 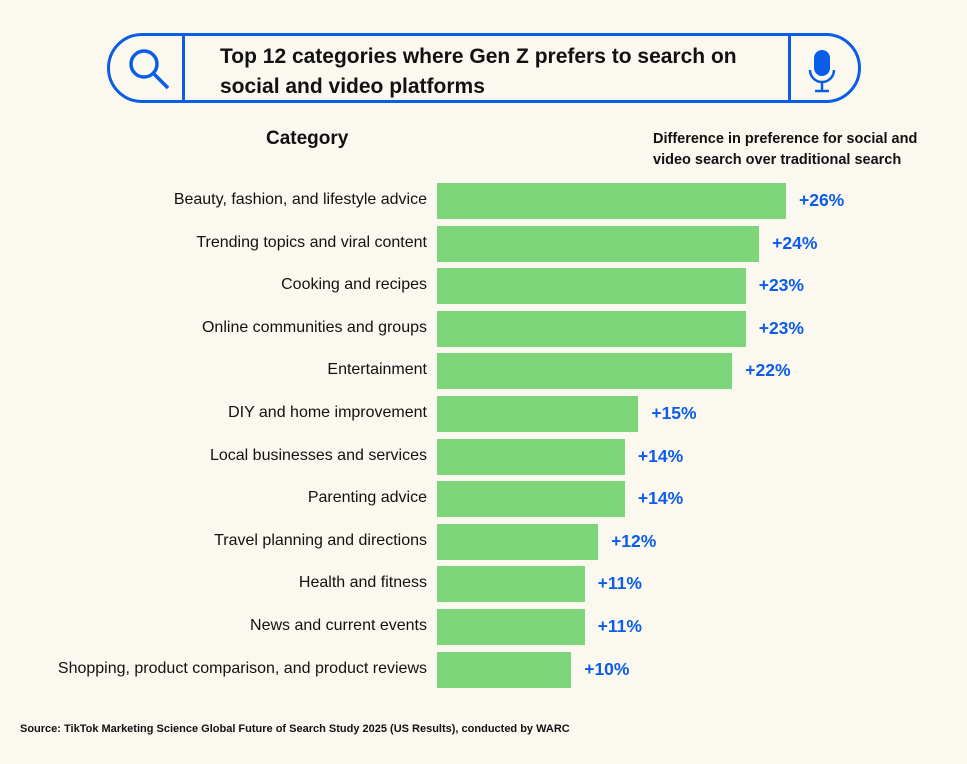 What do you see at coordinates (307, 138) in the screenshot?
I see `category-header: Category` at bounding box center [307, 138].